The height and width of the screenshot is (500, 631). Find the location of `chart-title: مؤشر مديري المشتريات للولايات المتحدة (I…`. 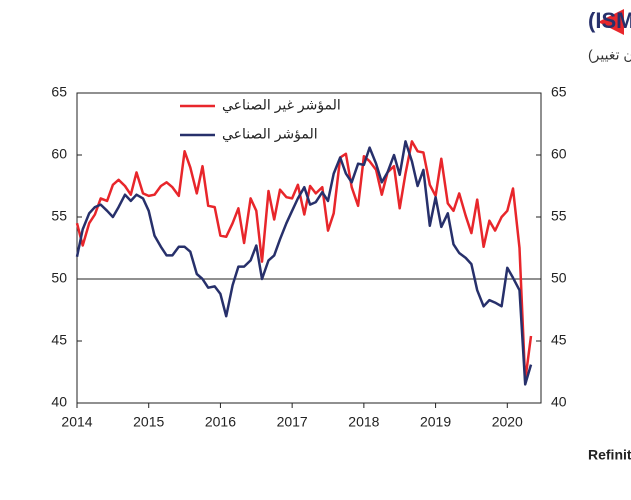

chart-title: مؤشر مديري المشتريات للولايات المتحدة (I… is located at coordinates (609, 21).